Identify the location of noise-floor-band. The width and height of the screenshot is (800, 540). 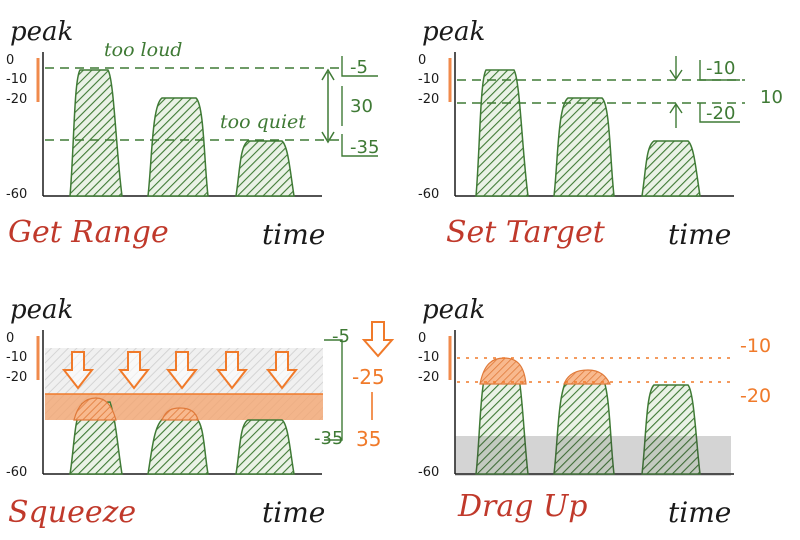
(593, 456).